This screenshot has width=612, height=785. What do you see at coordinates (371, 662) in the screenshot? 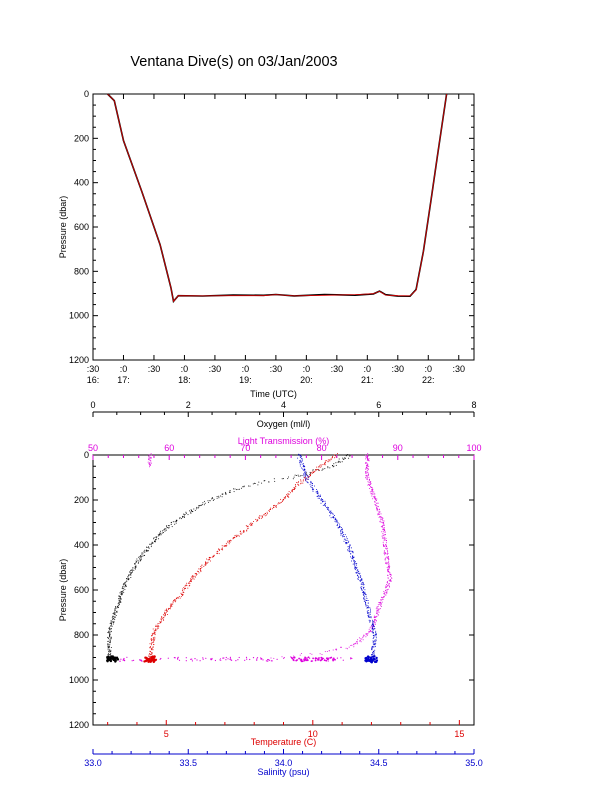
I see `salinity-end-cluster` at bounding box center [371, 662].